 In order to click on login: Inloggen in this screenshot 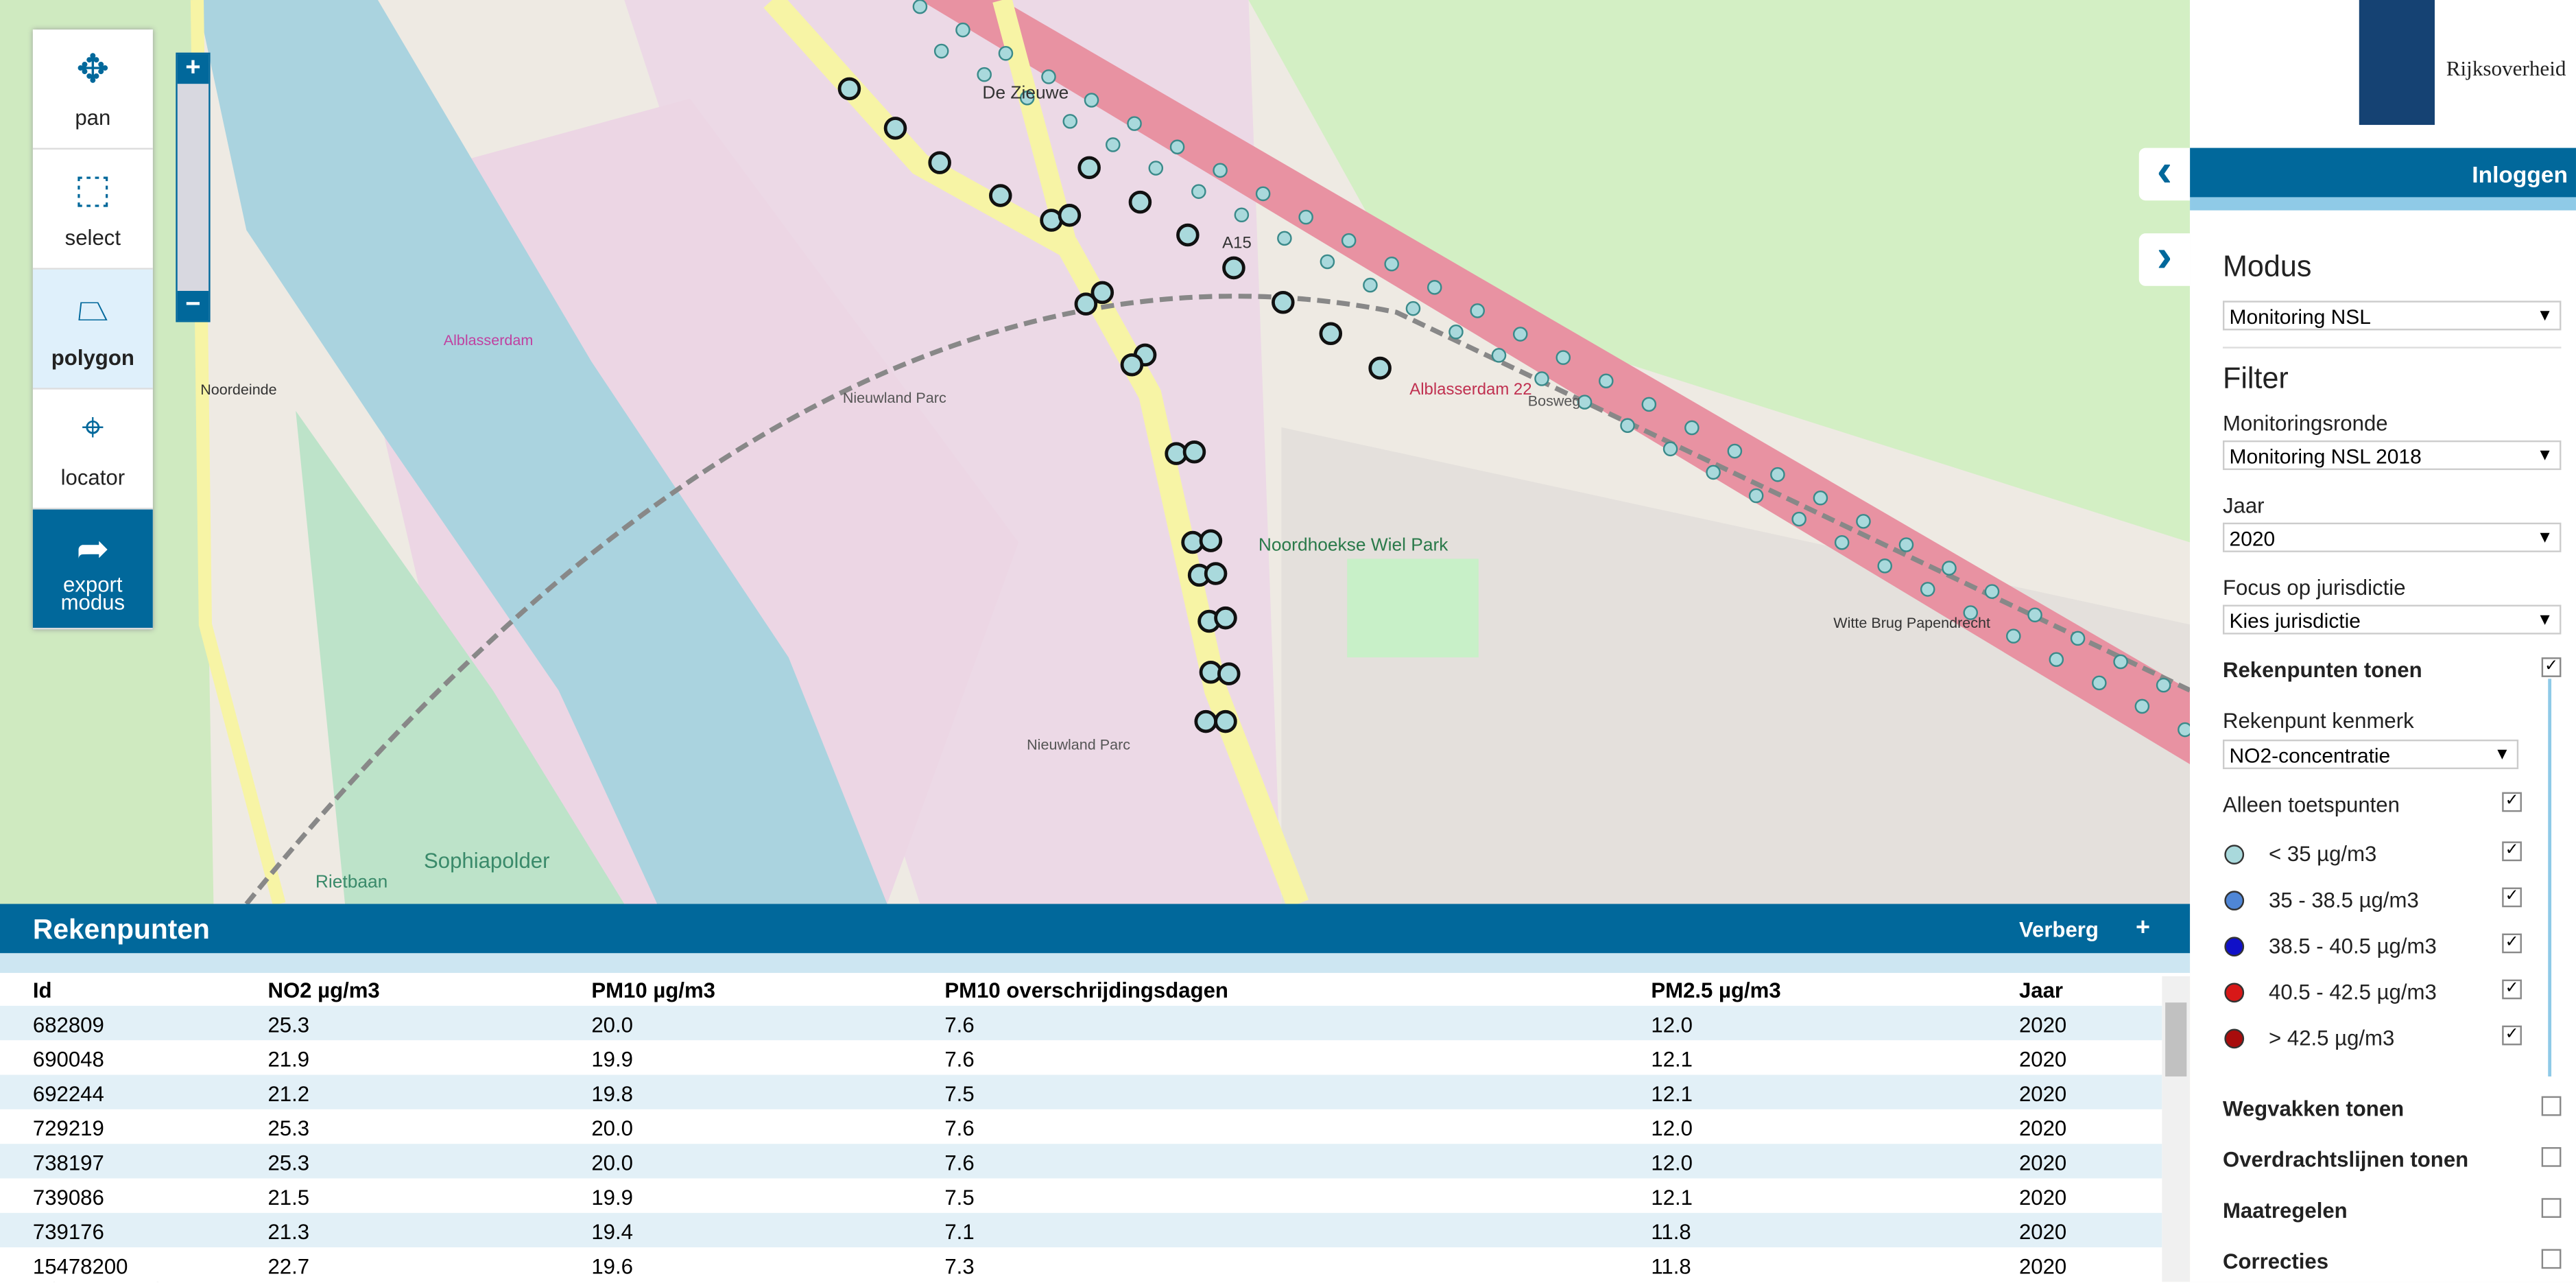, I will do `click(2520, 174)`.